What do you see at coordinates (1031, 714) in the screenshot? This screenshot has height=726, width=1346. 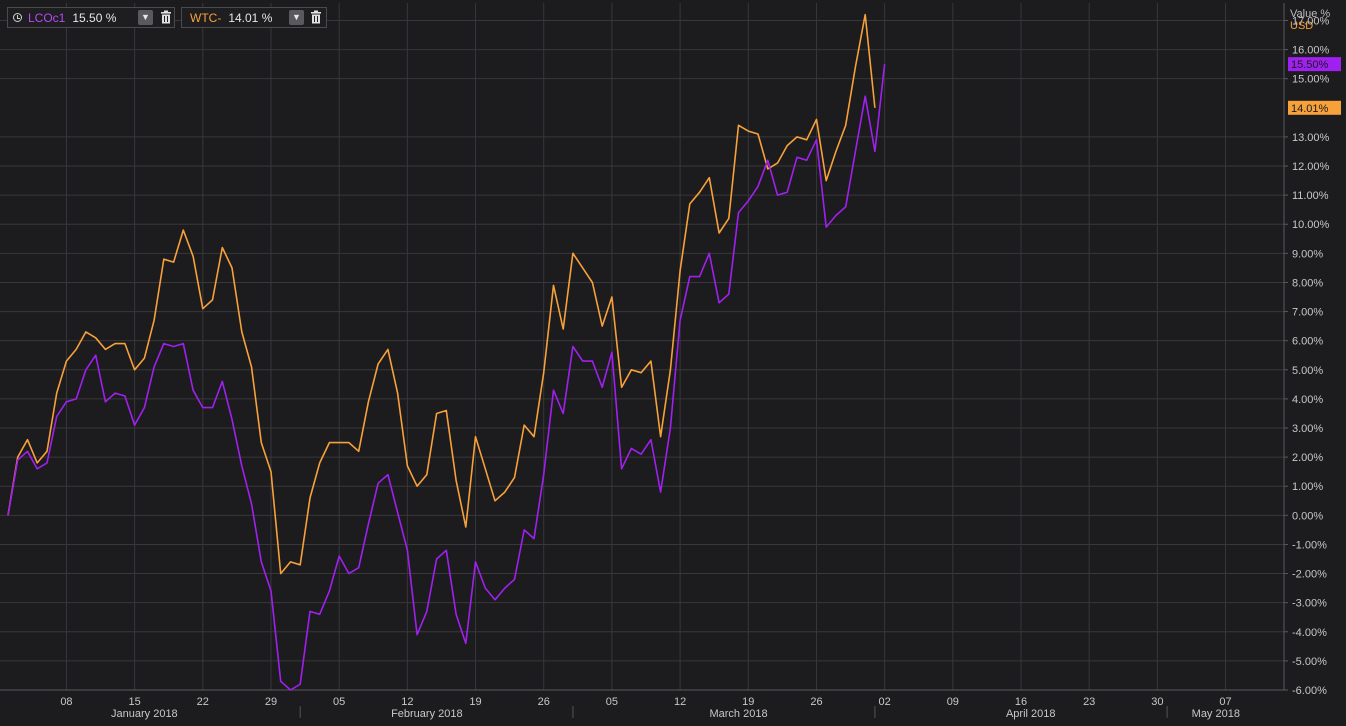 I see `month-label: April 2018` at bounding box center [1031, 714].